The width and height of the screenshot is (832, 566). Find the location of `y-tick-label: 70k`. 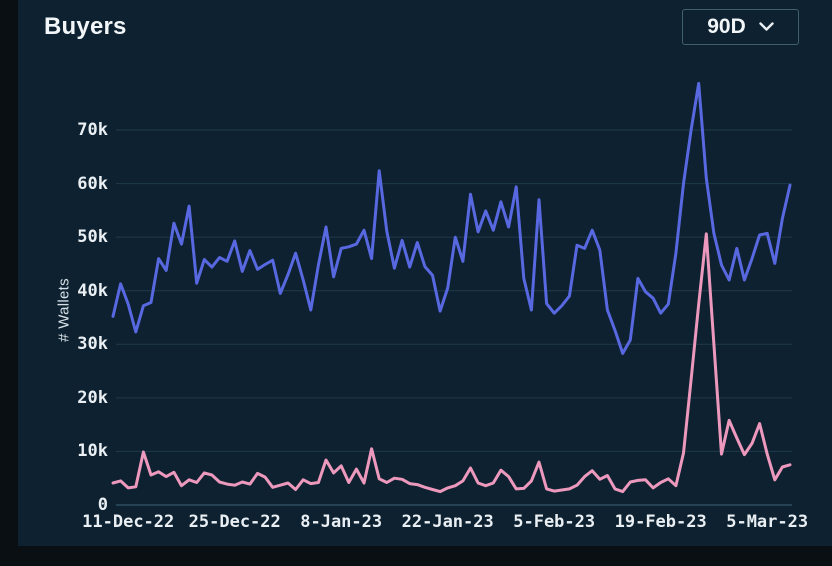

y-tick-label: 70k is located at coordinates (92, 130).